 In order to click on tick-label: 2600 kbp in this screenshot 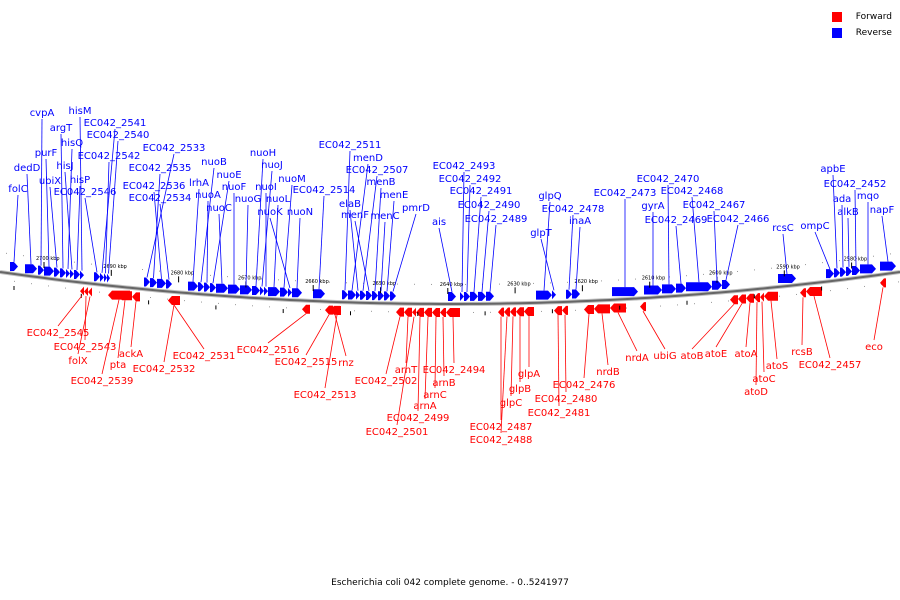, I will do `click(721, 274)`.